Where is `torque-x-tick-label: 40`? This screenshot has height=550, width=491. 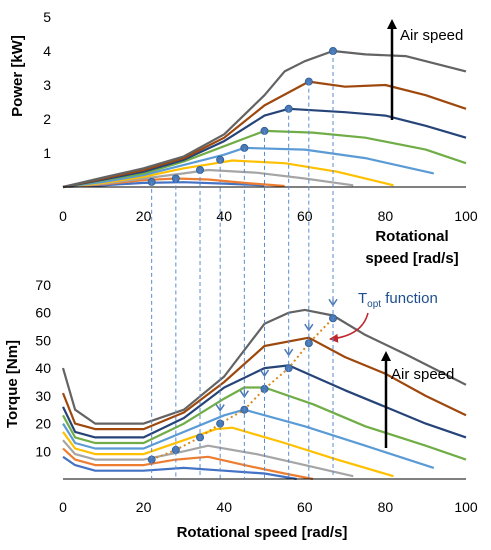
torque-x-tick-label: 40 is located at coordinates (224, 507).